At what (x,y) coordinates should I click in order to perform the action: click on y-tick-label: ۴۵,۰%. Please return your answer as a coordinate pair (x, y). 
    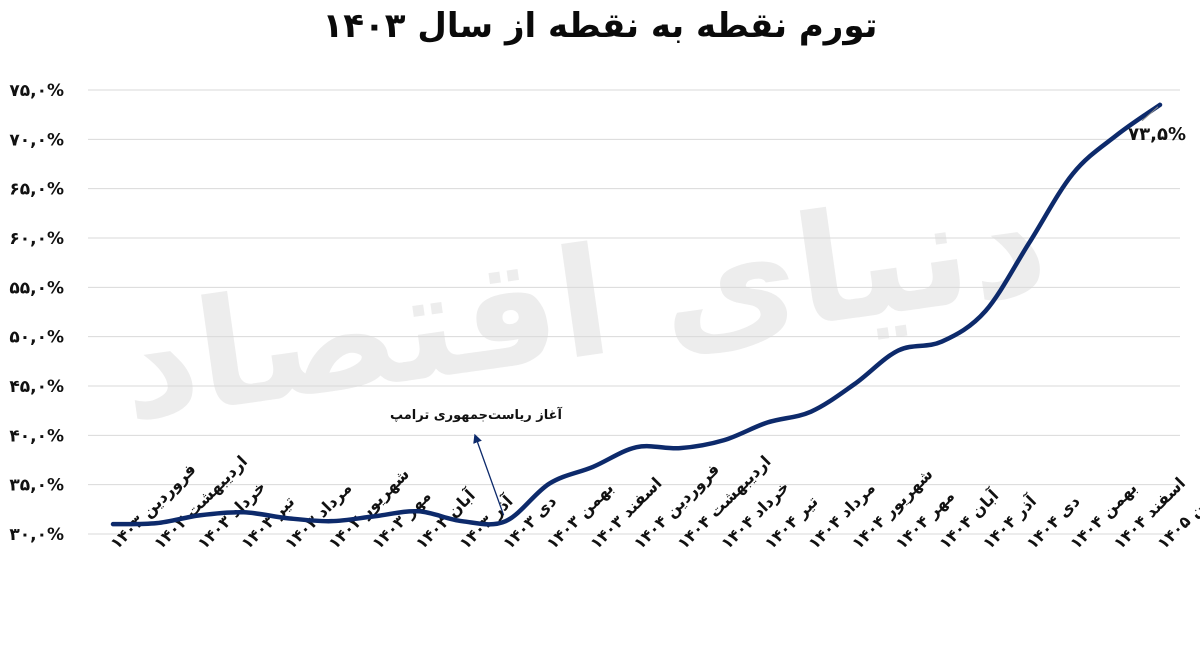
    Looking at the image, I should click on (36, 387).